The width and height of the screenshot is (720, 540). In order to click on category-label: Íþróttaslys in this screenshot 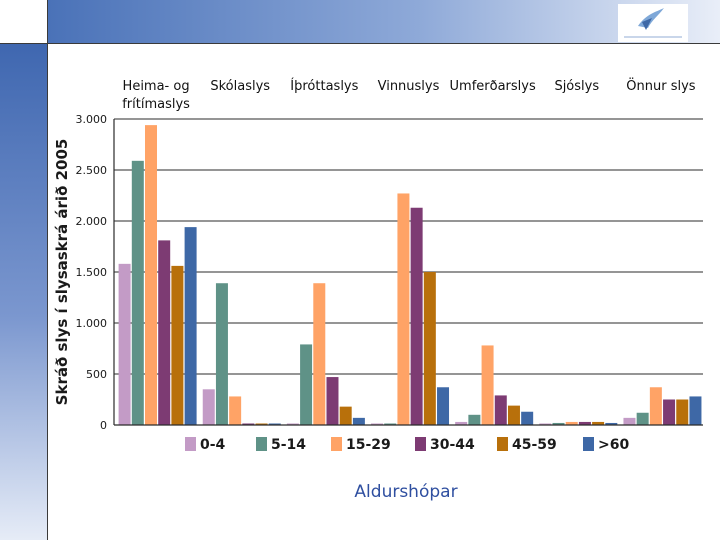, I will do `click(324, 86)`.